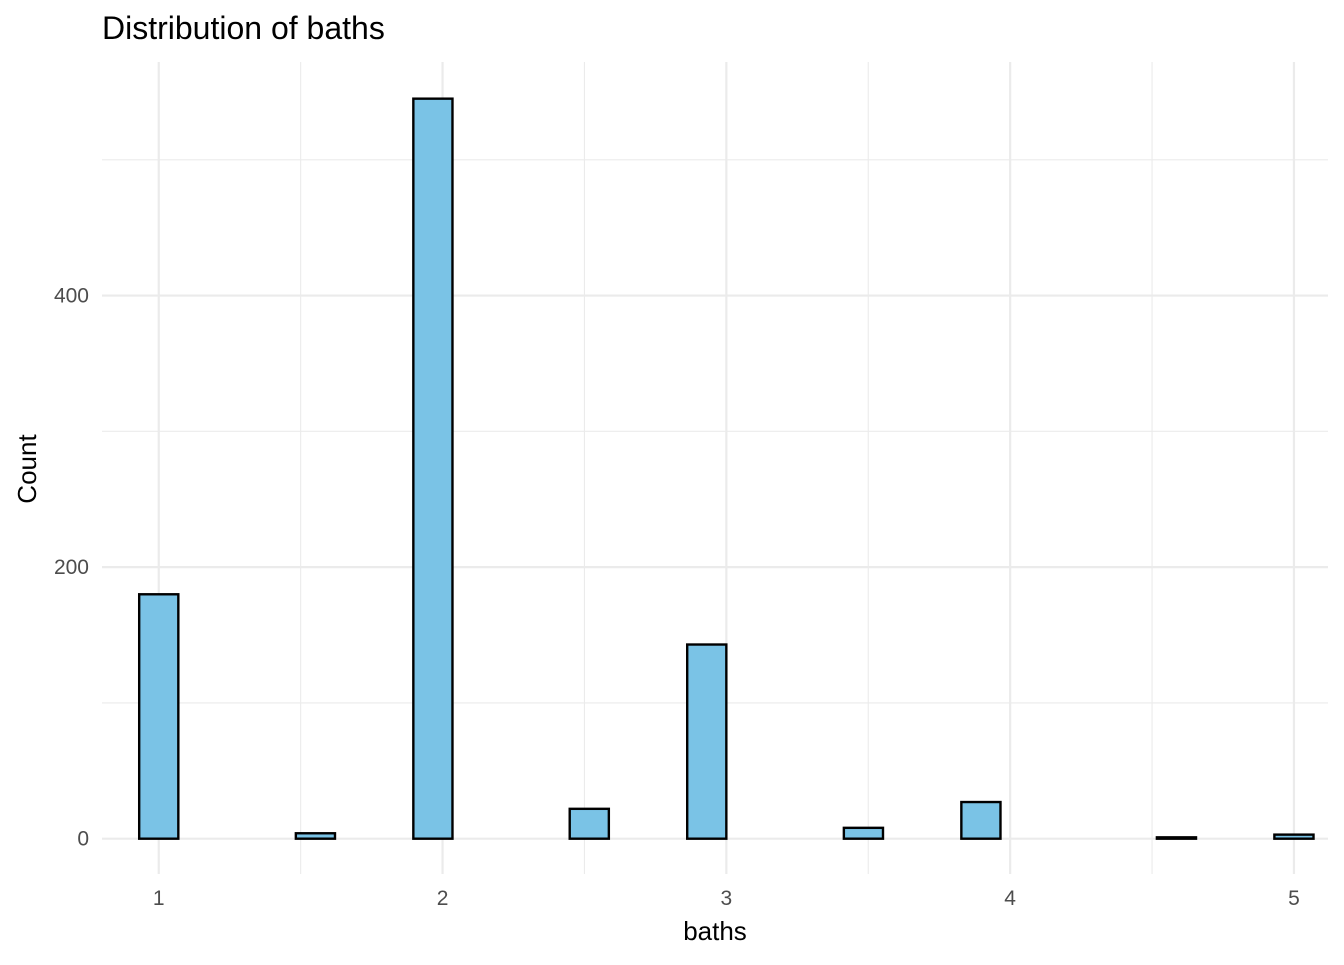  Describe the element at coordinates (715, 931) in the screenshot. I see `x-axis-title: baths` at that location.